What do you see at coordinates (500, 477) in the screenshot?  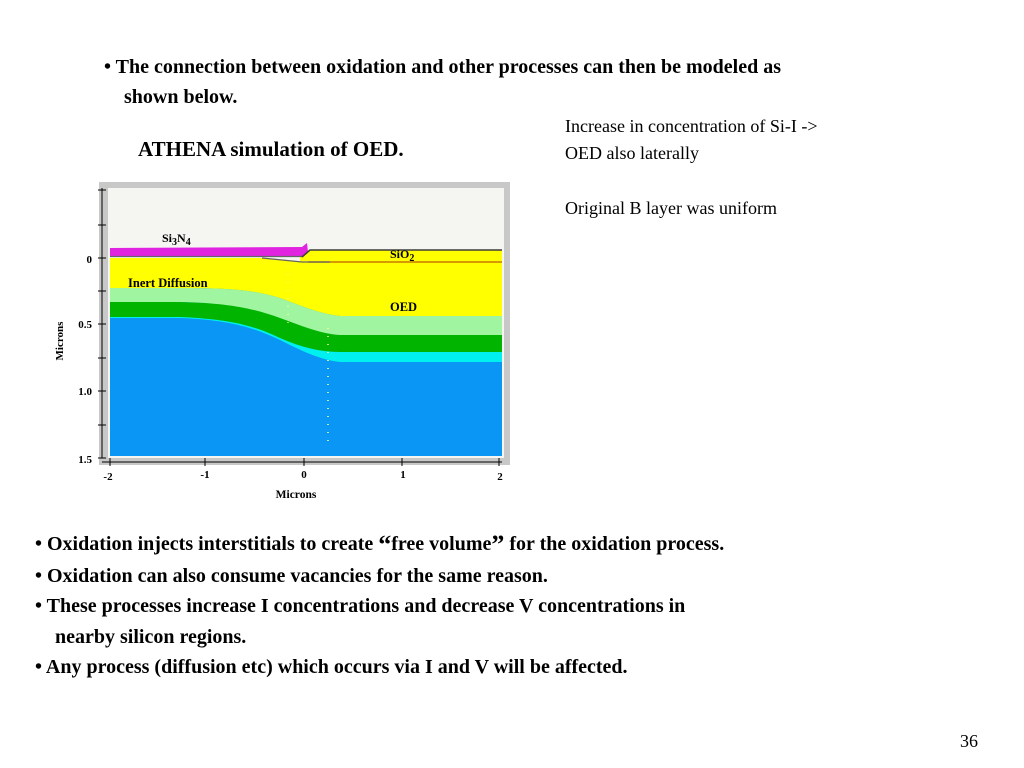 I see `x-tick-label: 2` at bounding box center [500, 477].